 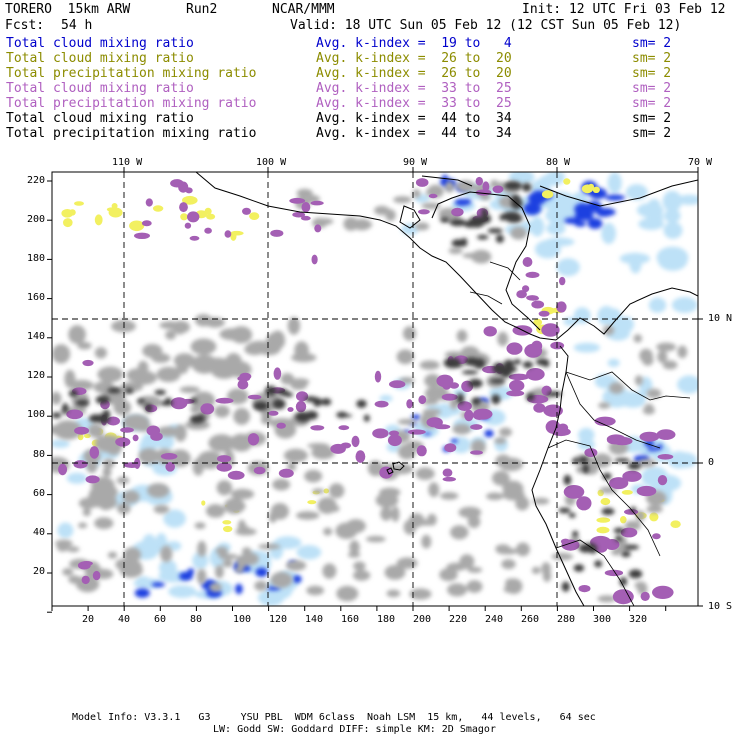 I want to click on fcst-label: Fcst:, so click(x=25, y=25).